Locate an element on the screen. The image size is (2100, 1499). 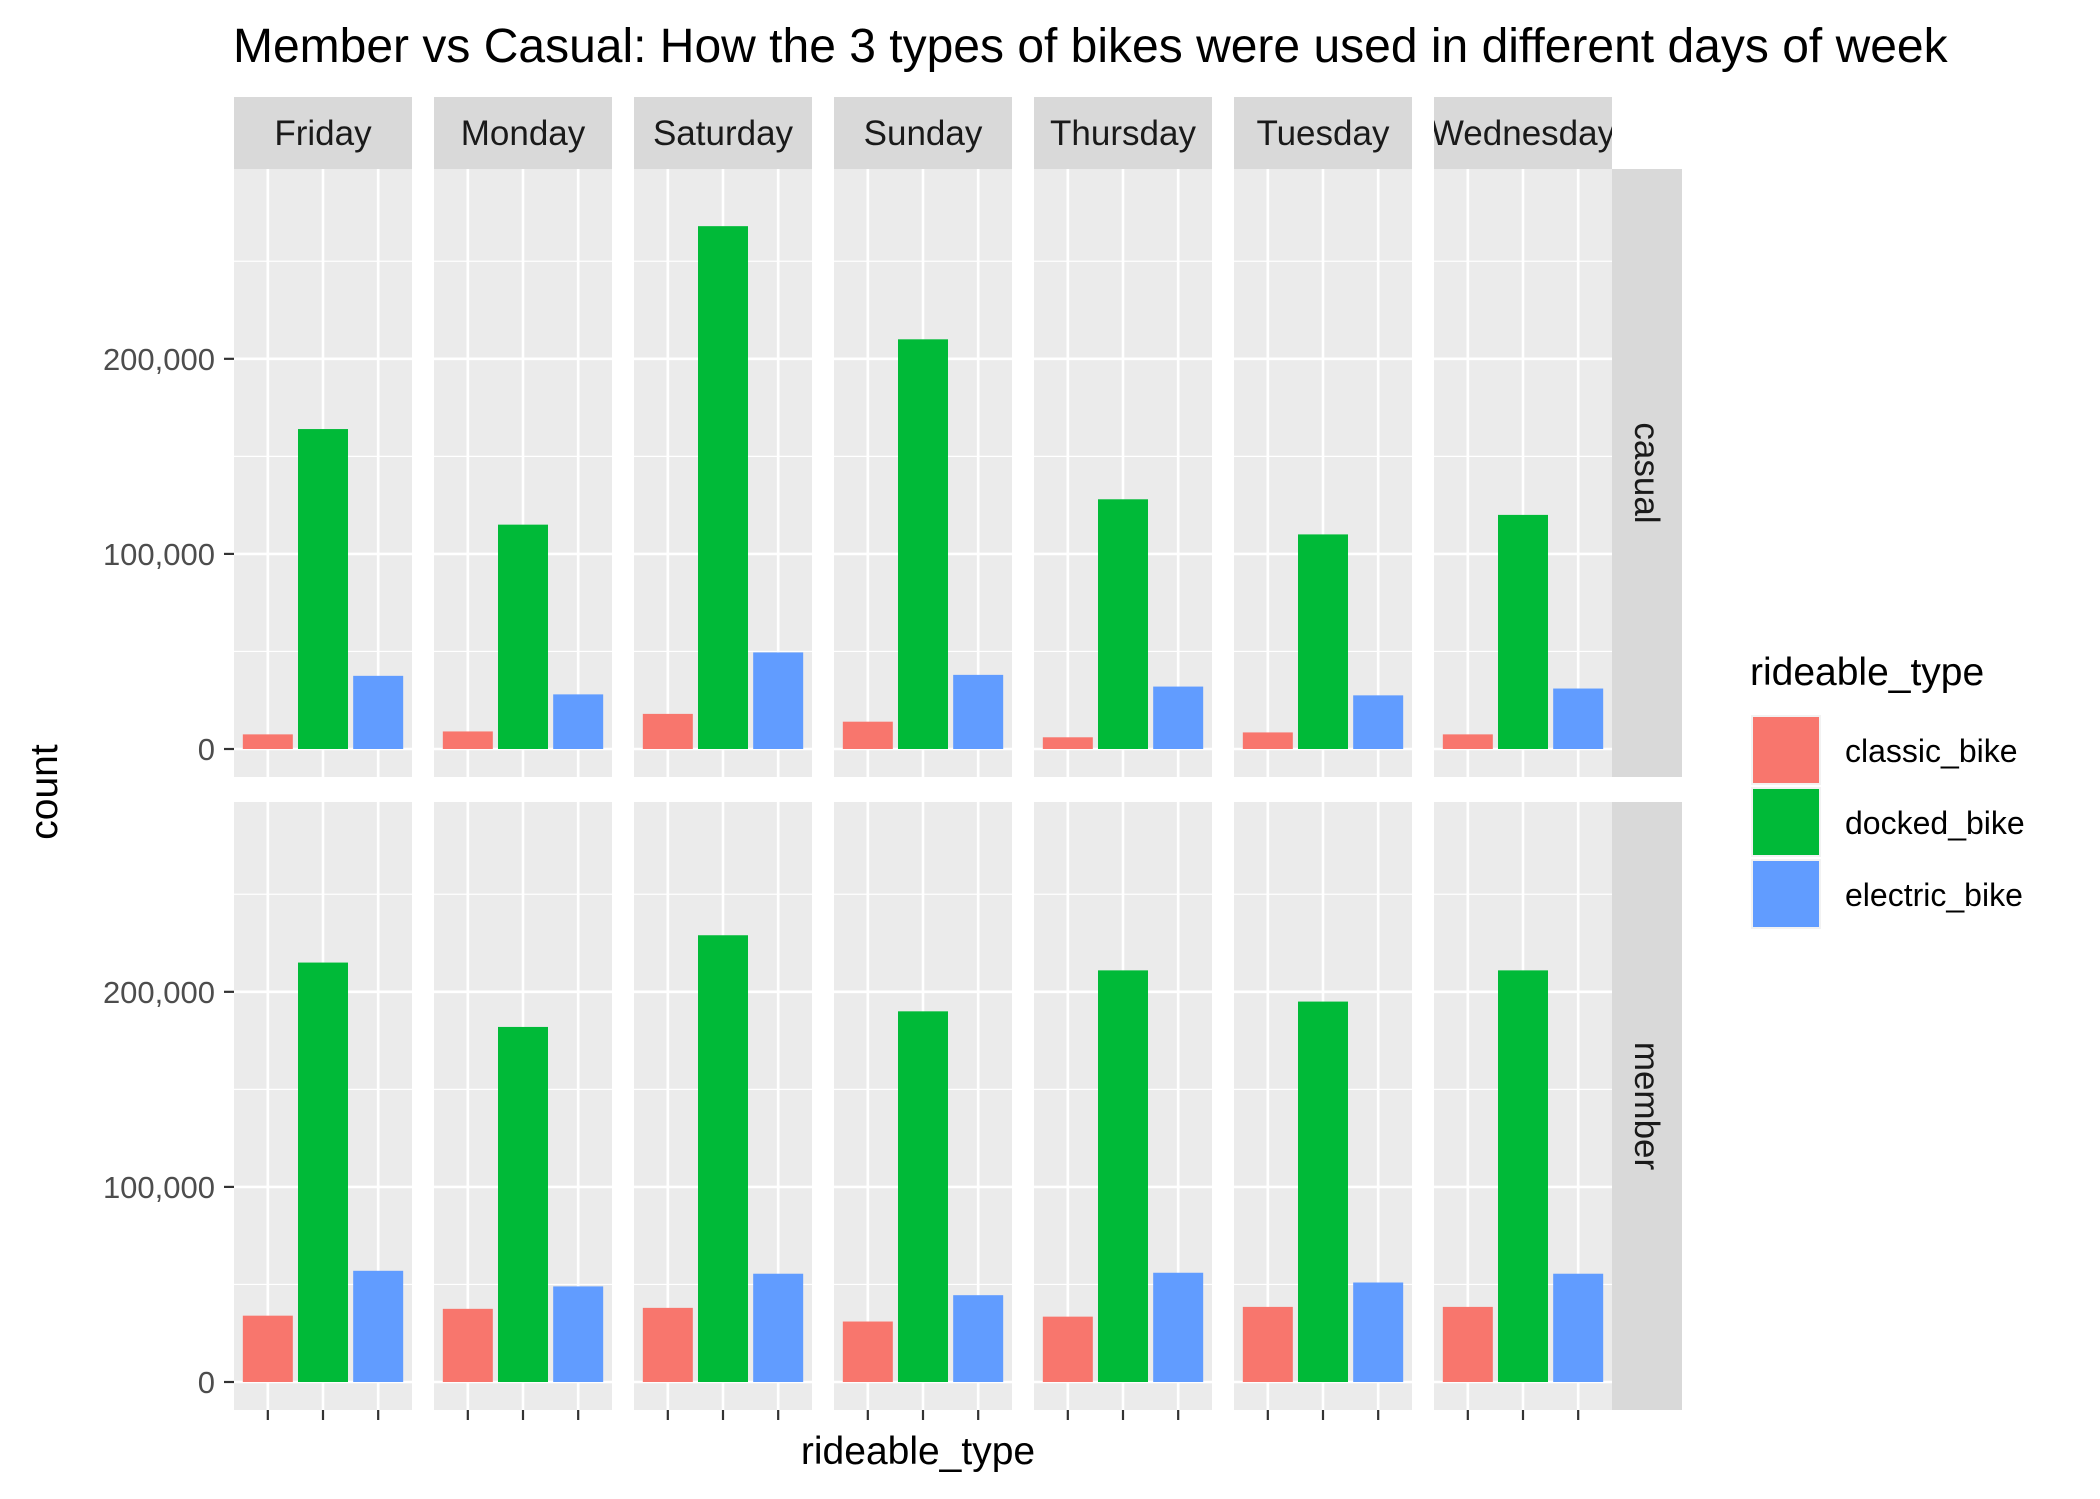
strip-label: Thursday is located at coordinates (1123, 133).